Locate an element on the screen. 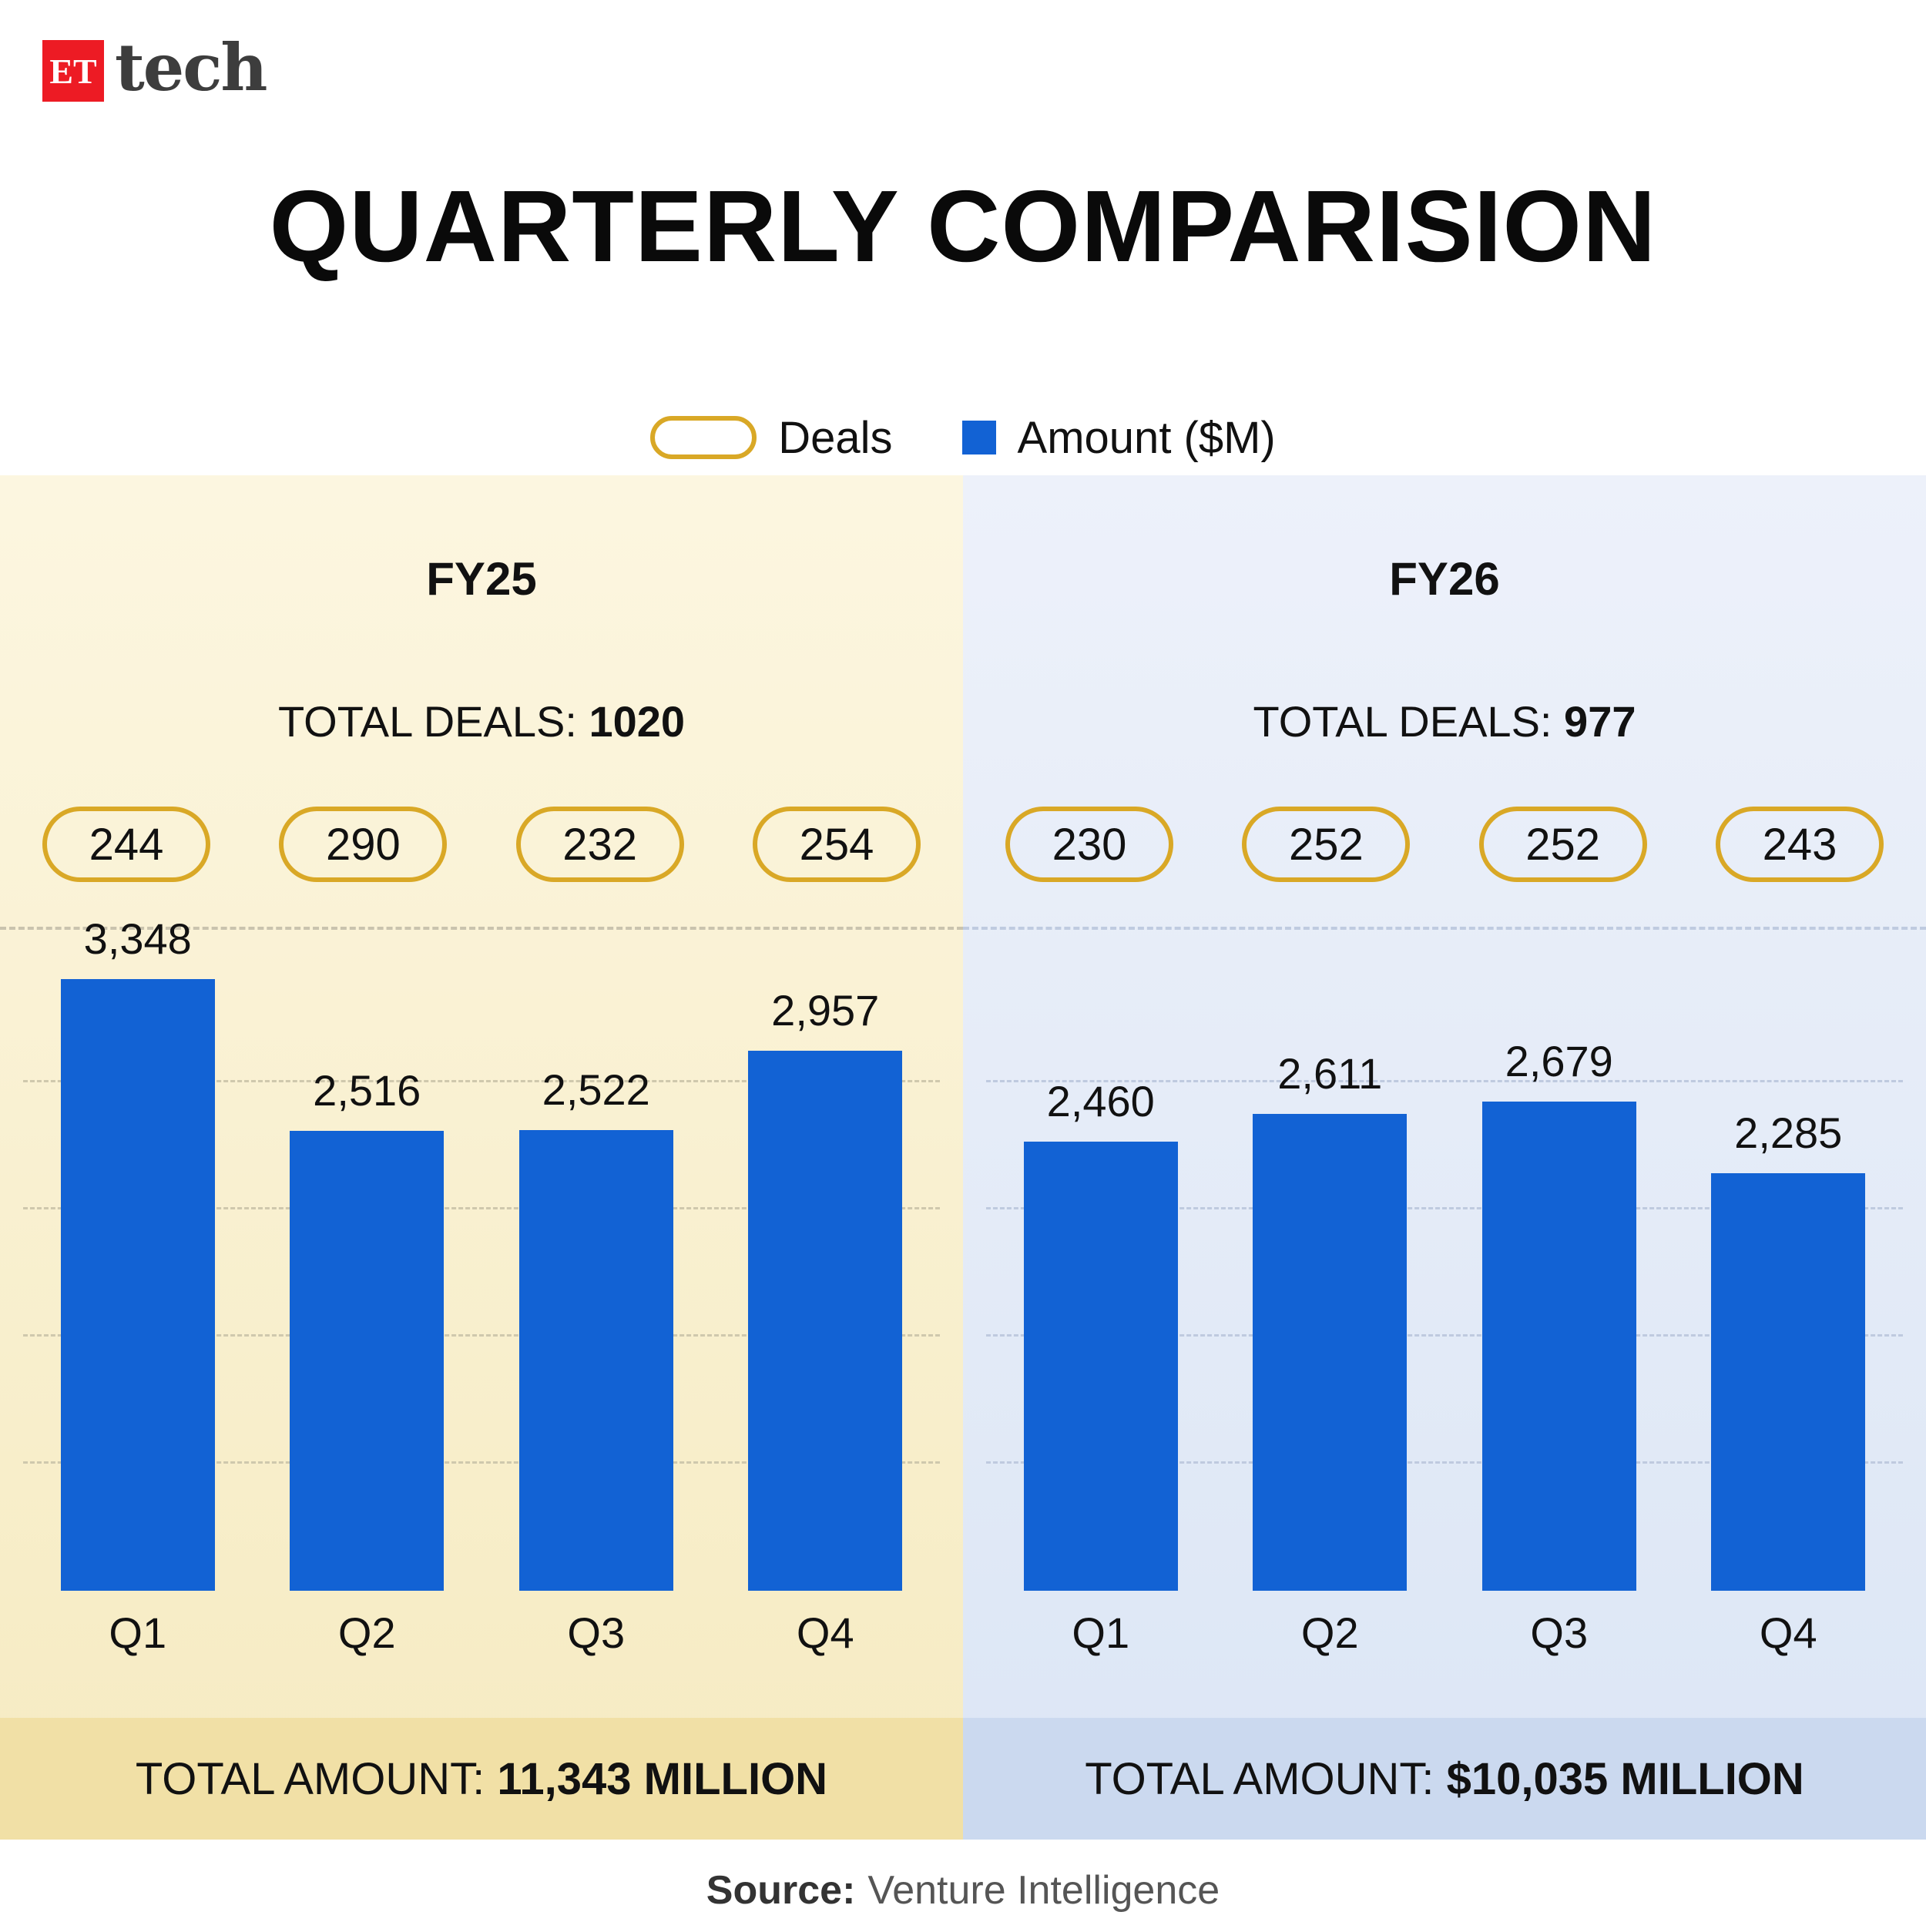 The image size is (1926, 1932). fy25-total-deals-value: 1020 is located at coordinates (637, 721).